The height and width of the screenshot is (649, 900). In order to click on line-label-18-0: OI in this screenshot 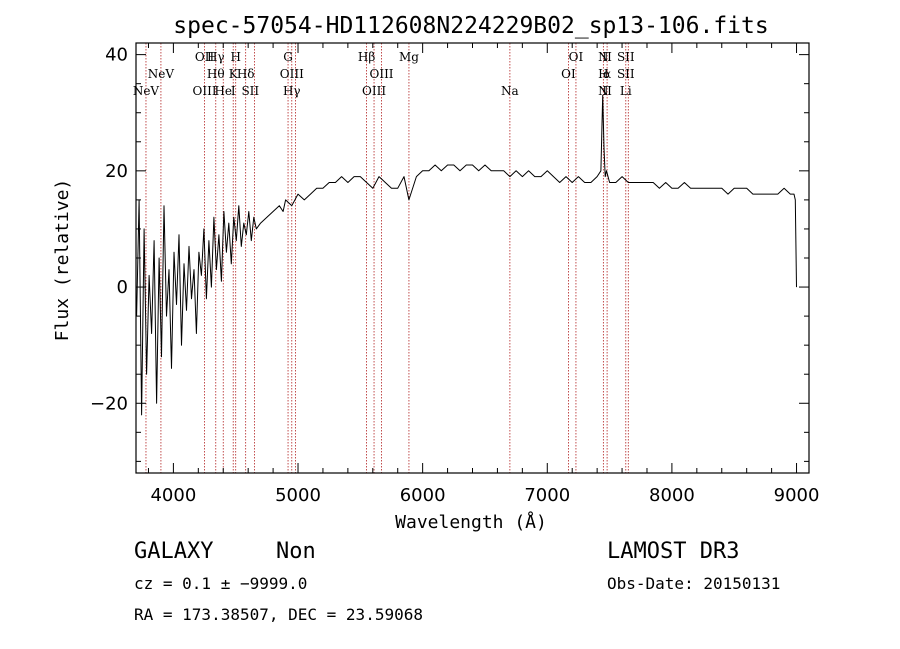, I will do `click(576, 57)`.